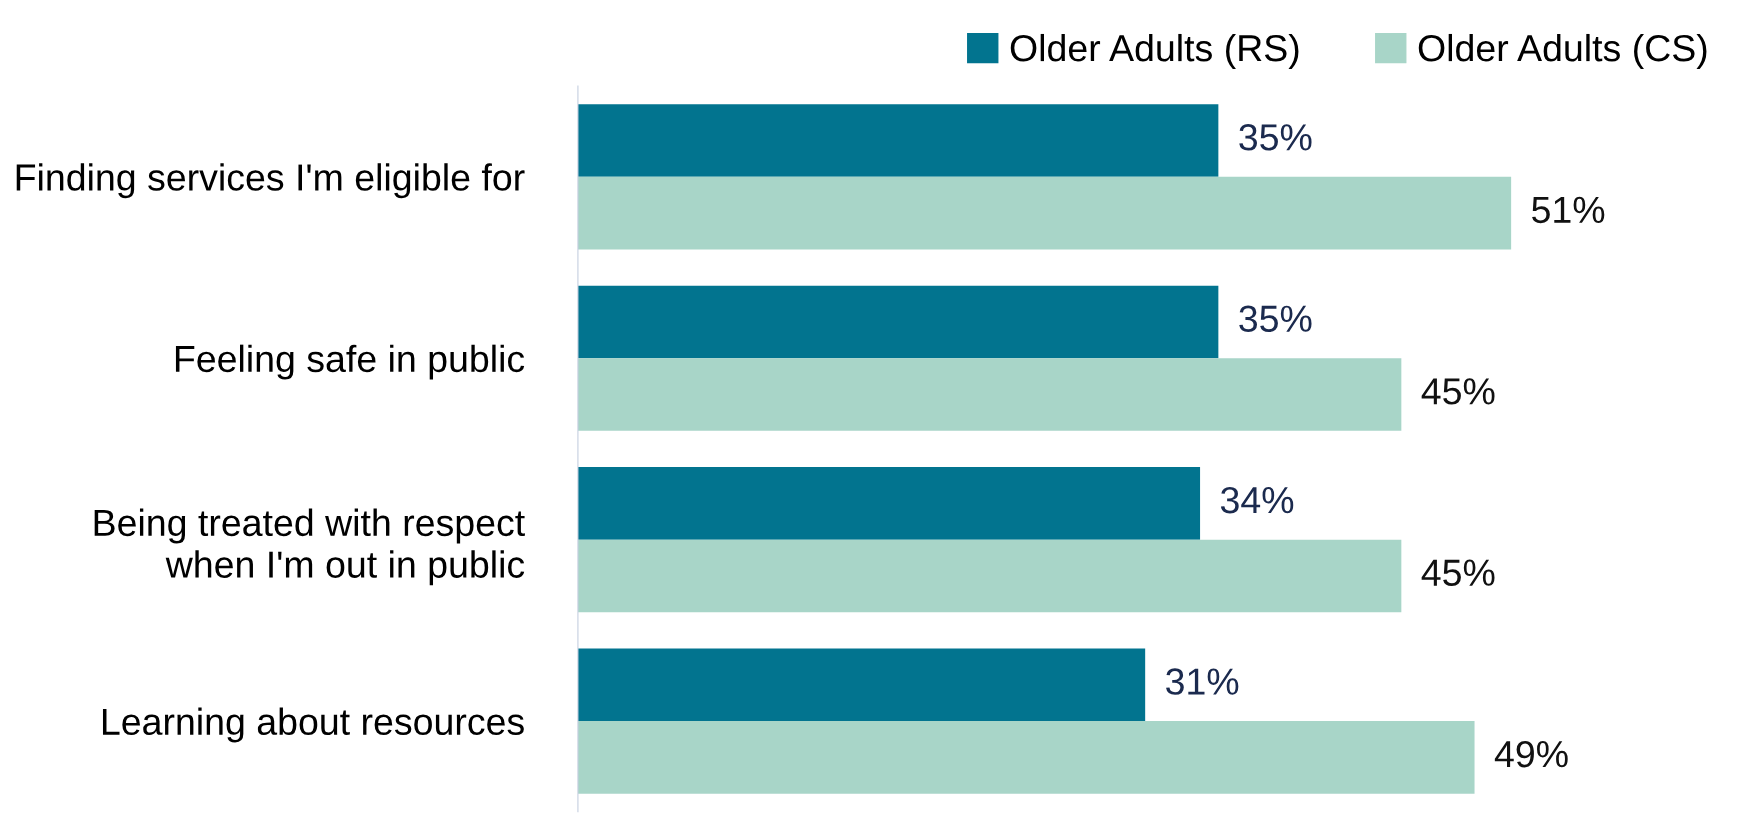 This screenshot has height=820, width=1746. I want to click on legend-label: Older Adults (RS), so click(1154, 51).